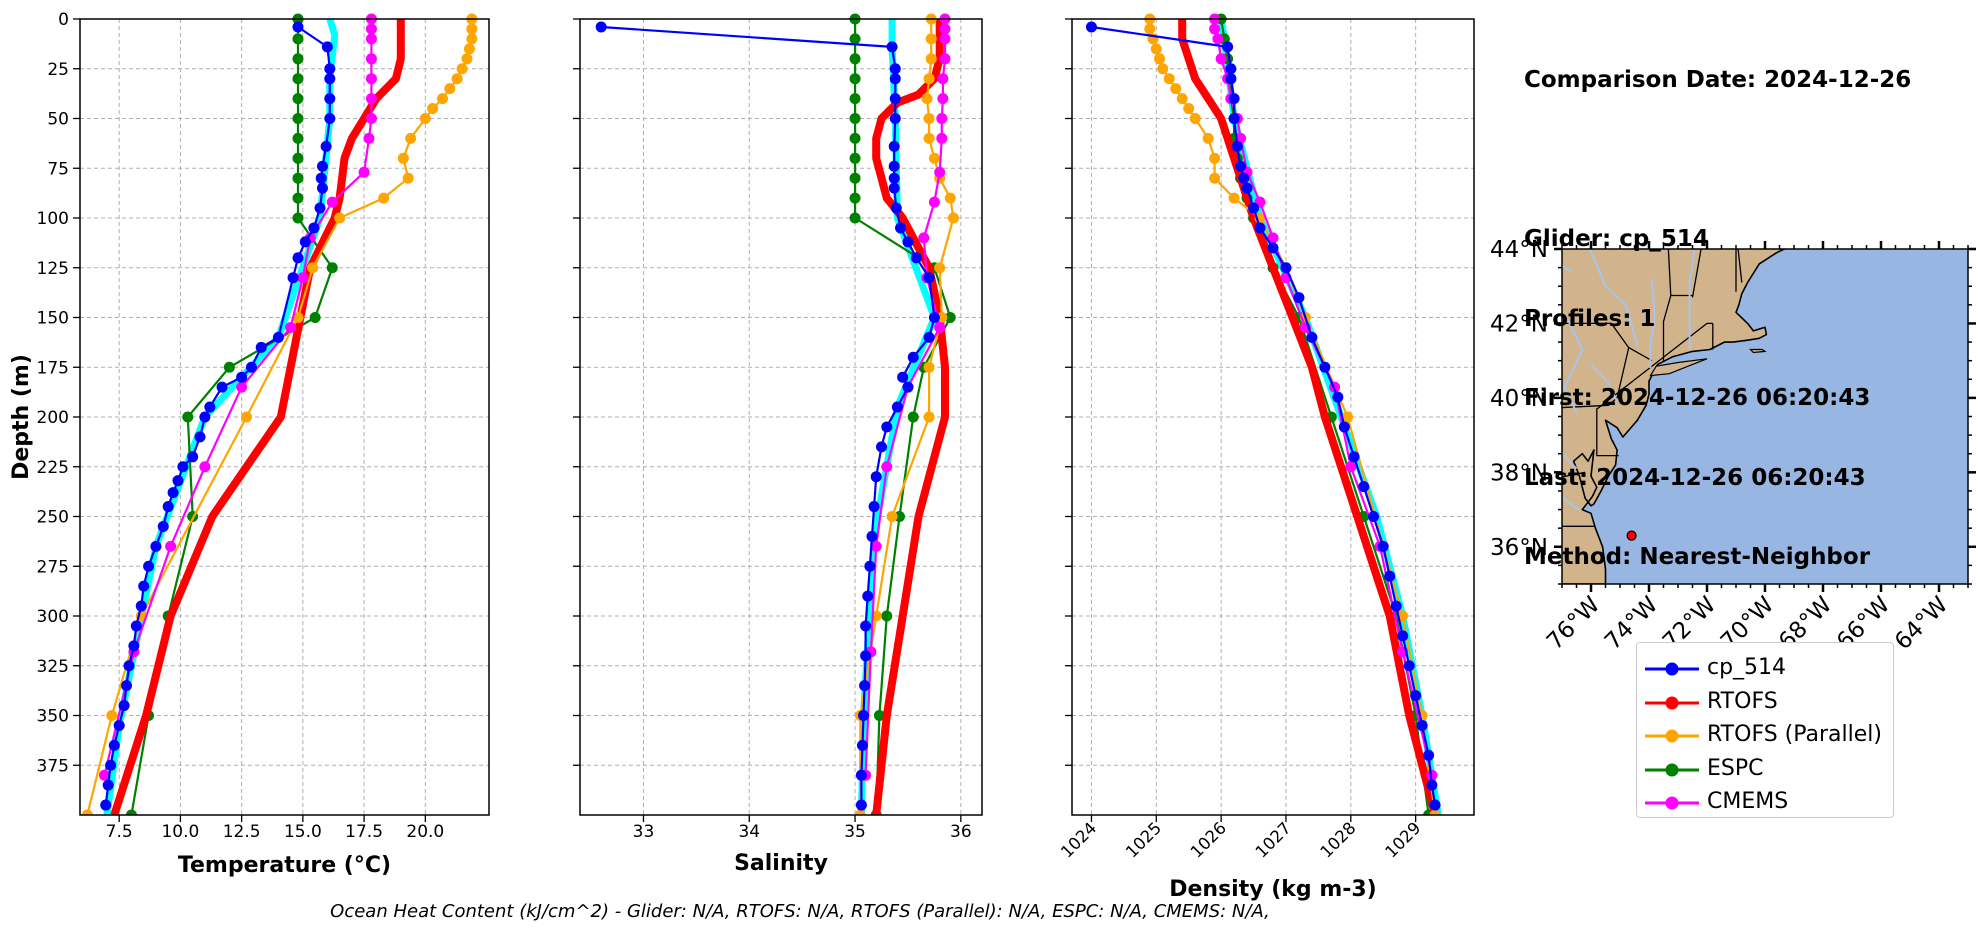 The width and height of the screenshot is (1980, 934). I want to click on y-tick-label: 325, so click(53, 667).